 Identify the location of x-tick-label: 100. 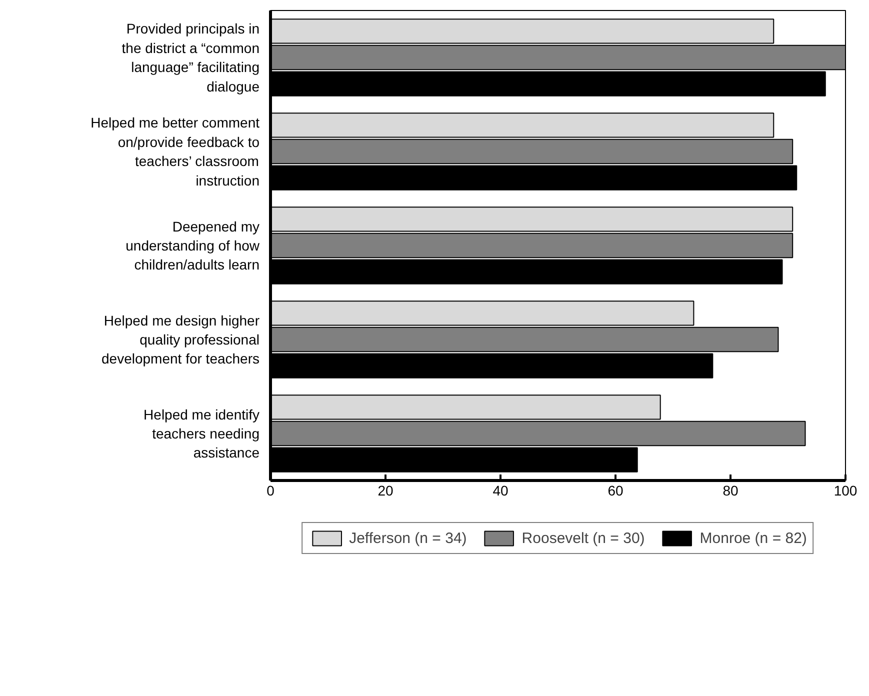
(846, 490).